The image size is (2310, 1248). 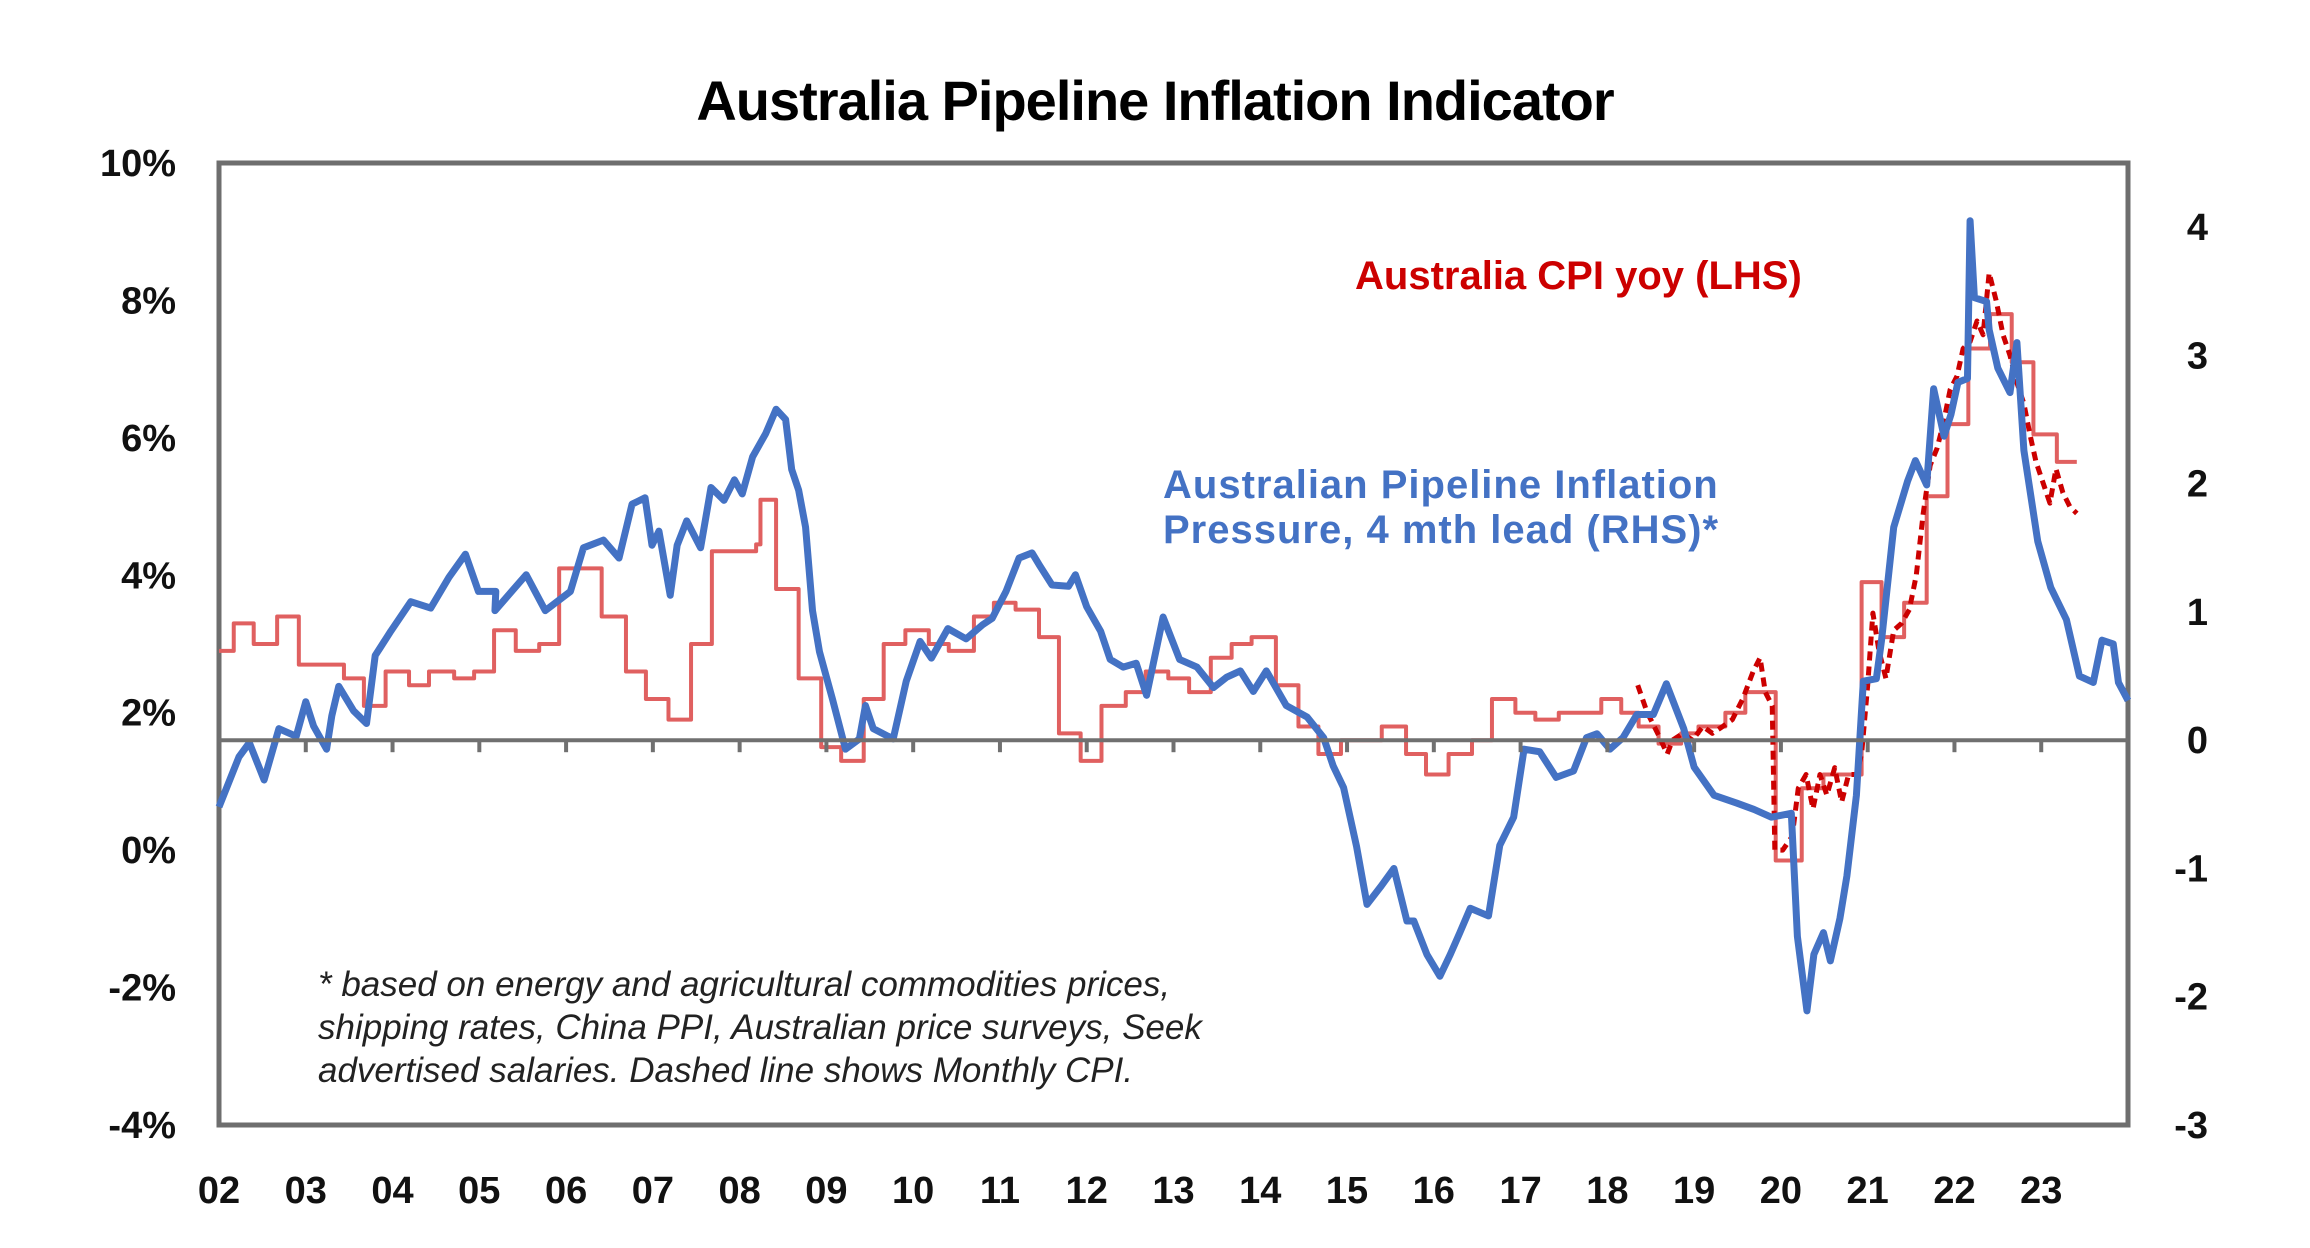 I want to click on right-axis-tick-label: 2, so click(x=2197, y=485).